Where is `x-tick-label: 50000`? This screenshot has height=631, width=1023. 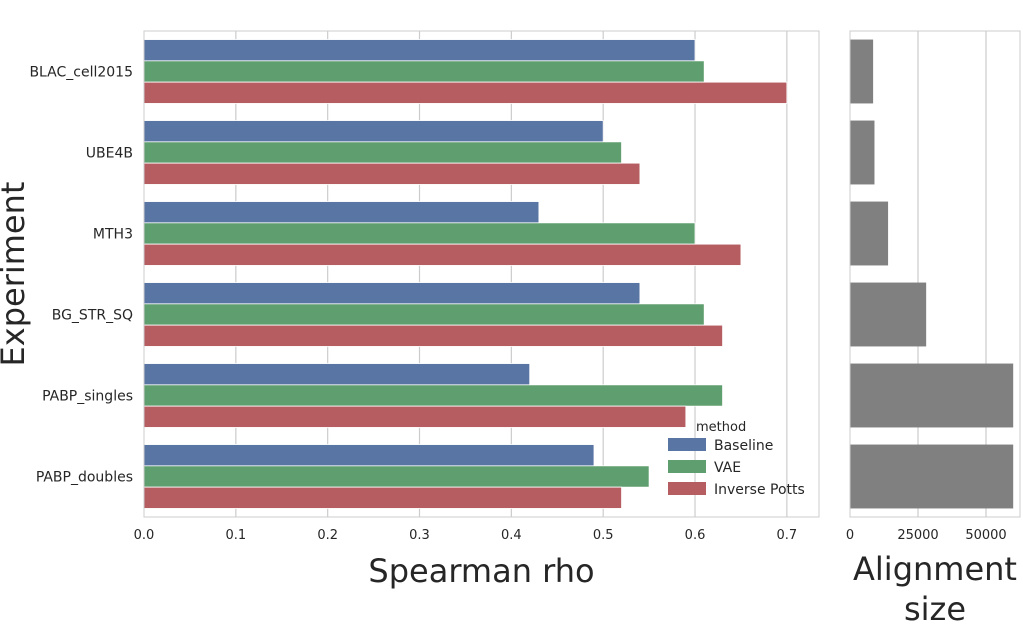
x-tick-label: 50000 is located at coordinates (985, 535).